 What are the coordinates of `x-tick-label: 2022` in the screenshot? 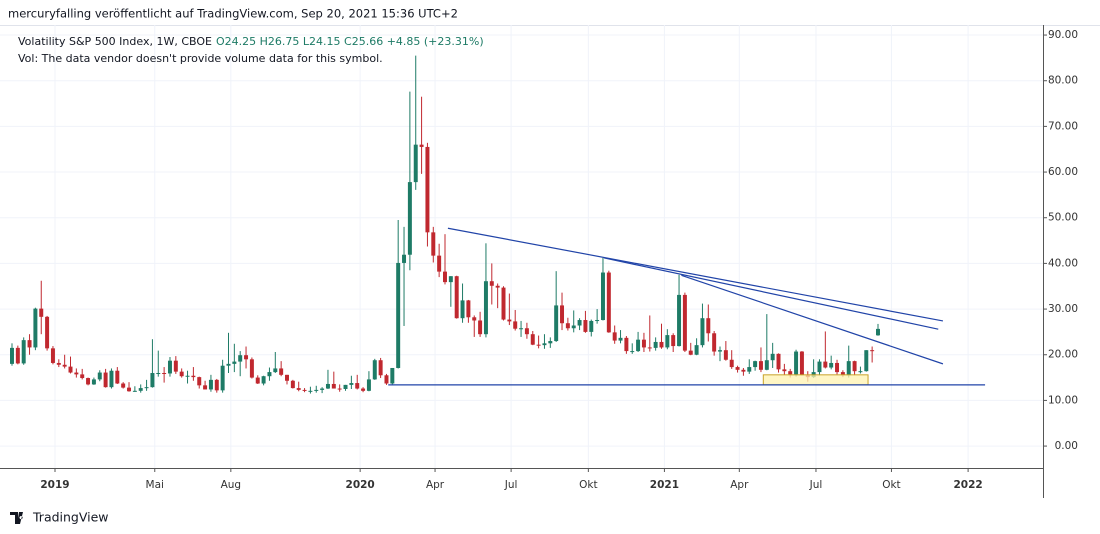 It's located at (967, 485).